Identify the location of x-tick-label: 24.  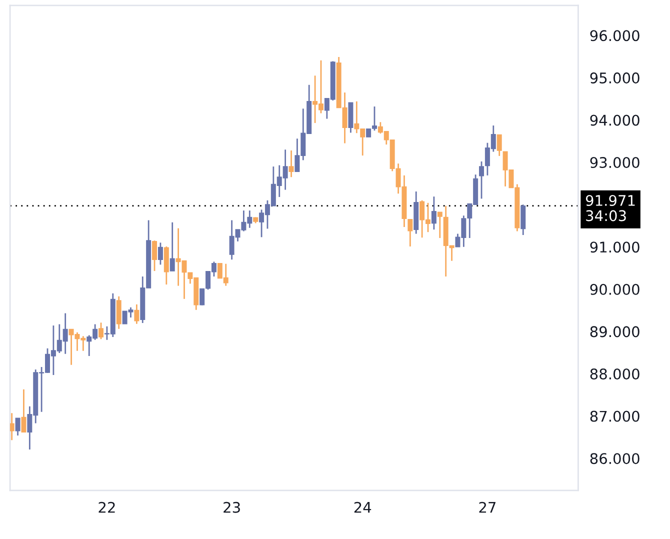
(363, 507).